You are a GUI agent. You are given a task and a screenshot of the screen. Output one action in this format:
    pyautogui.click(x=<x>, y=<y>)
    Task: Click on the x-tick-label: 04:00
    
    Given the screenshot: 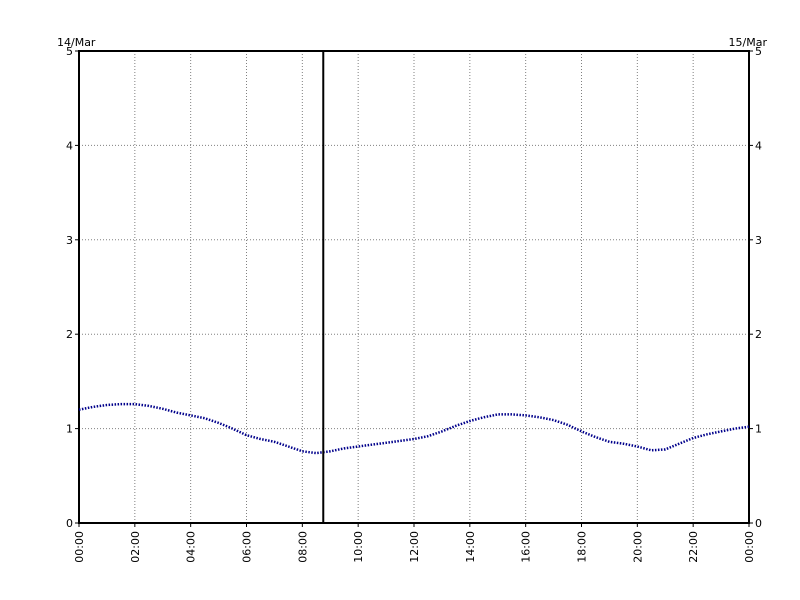 What is the action you would take?
    pyautogui.click(x=191, y=547)
    